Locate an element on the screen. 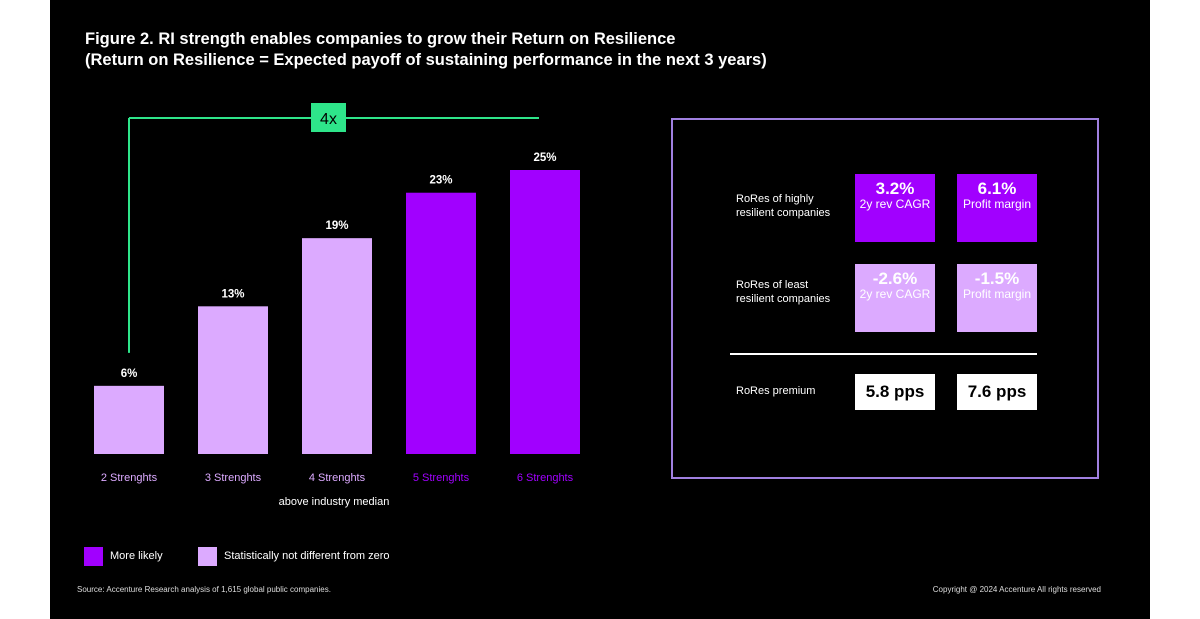 The height and width of the screenshot is (619, 1200). category-label: 3 Strenghts is located at coordinates (233, 478).